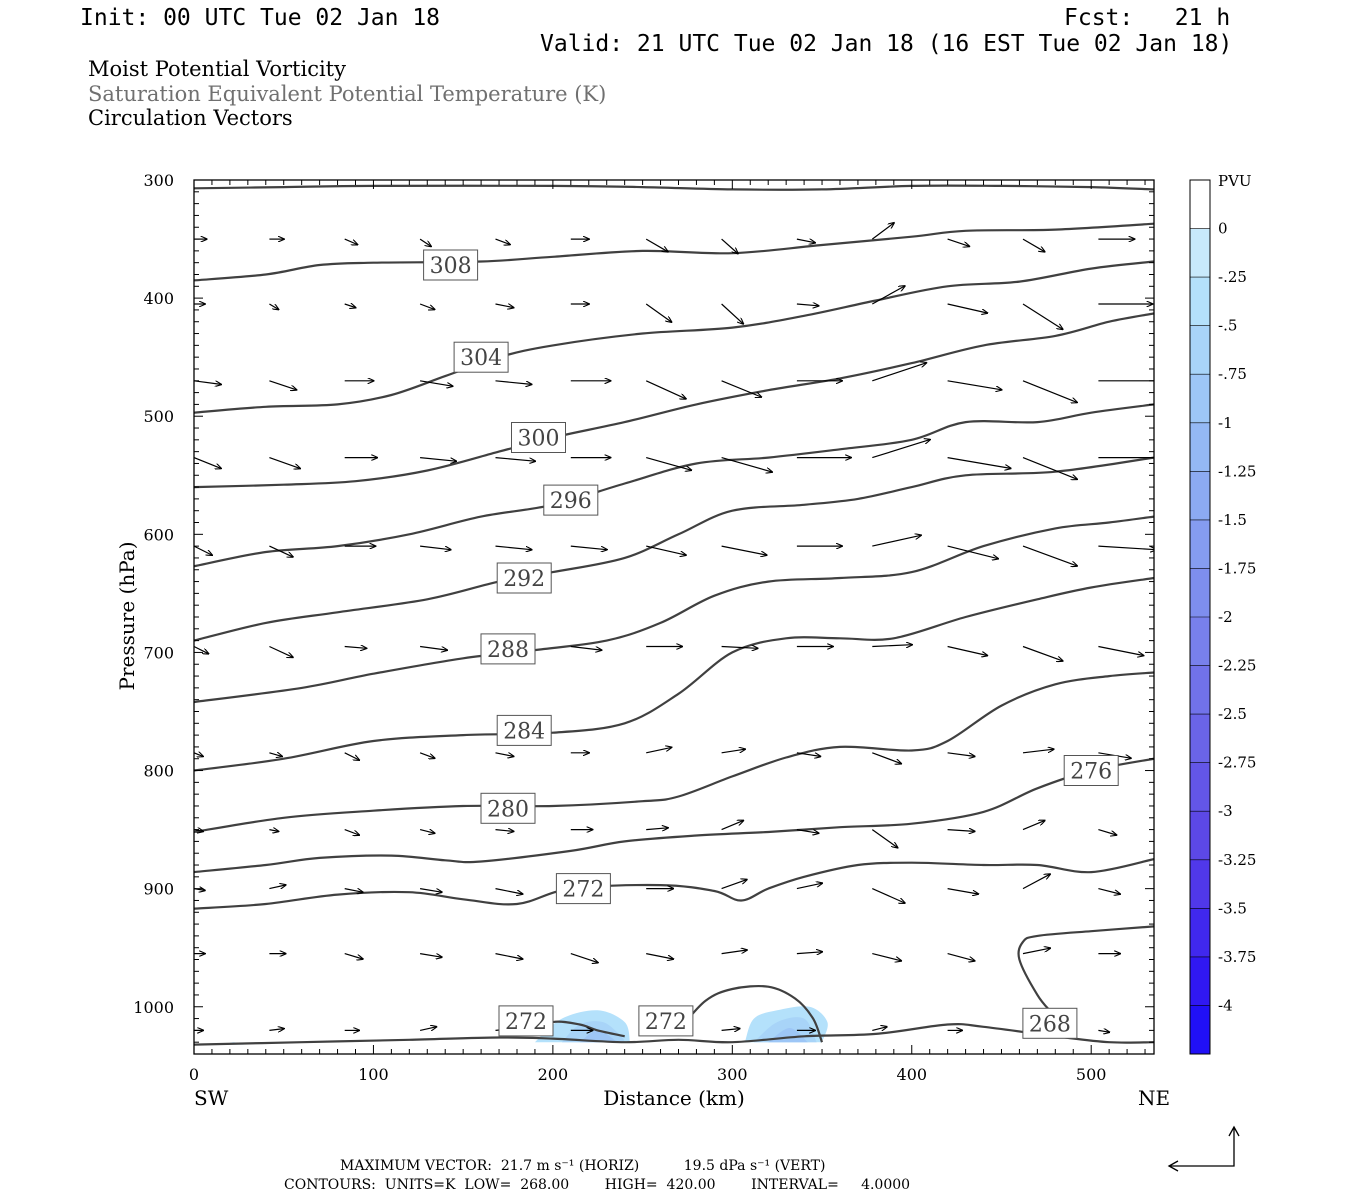 The image size is (1350, 1200). Describe the element at coordinates (158, 534) in the screenshot. I see `y-tick-label: 600` at that location.